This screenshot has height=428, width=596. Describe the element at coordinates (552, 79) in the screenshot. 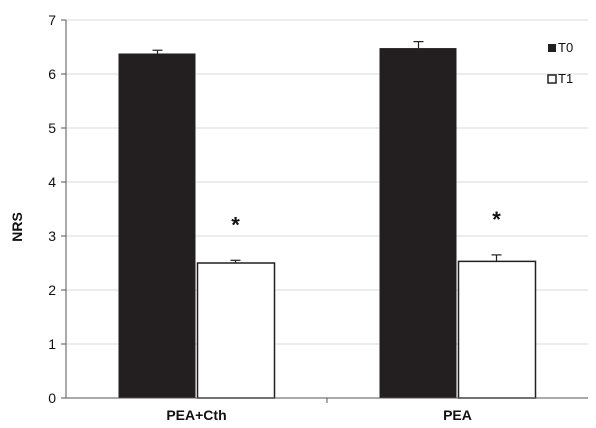

I see `legend-swatch-t1` at that location.